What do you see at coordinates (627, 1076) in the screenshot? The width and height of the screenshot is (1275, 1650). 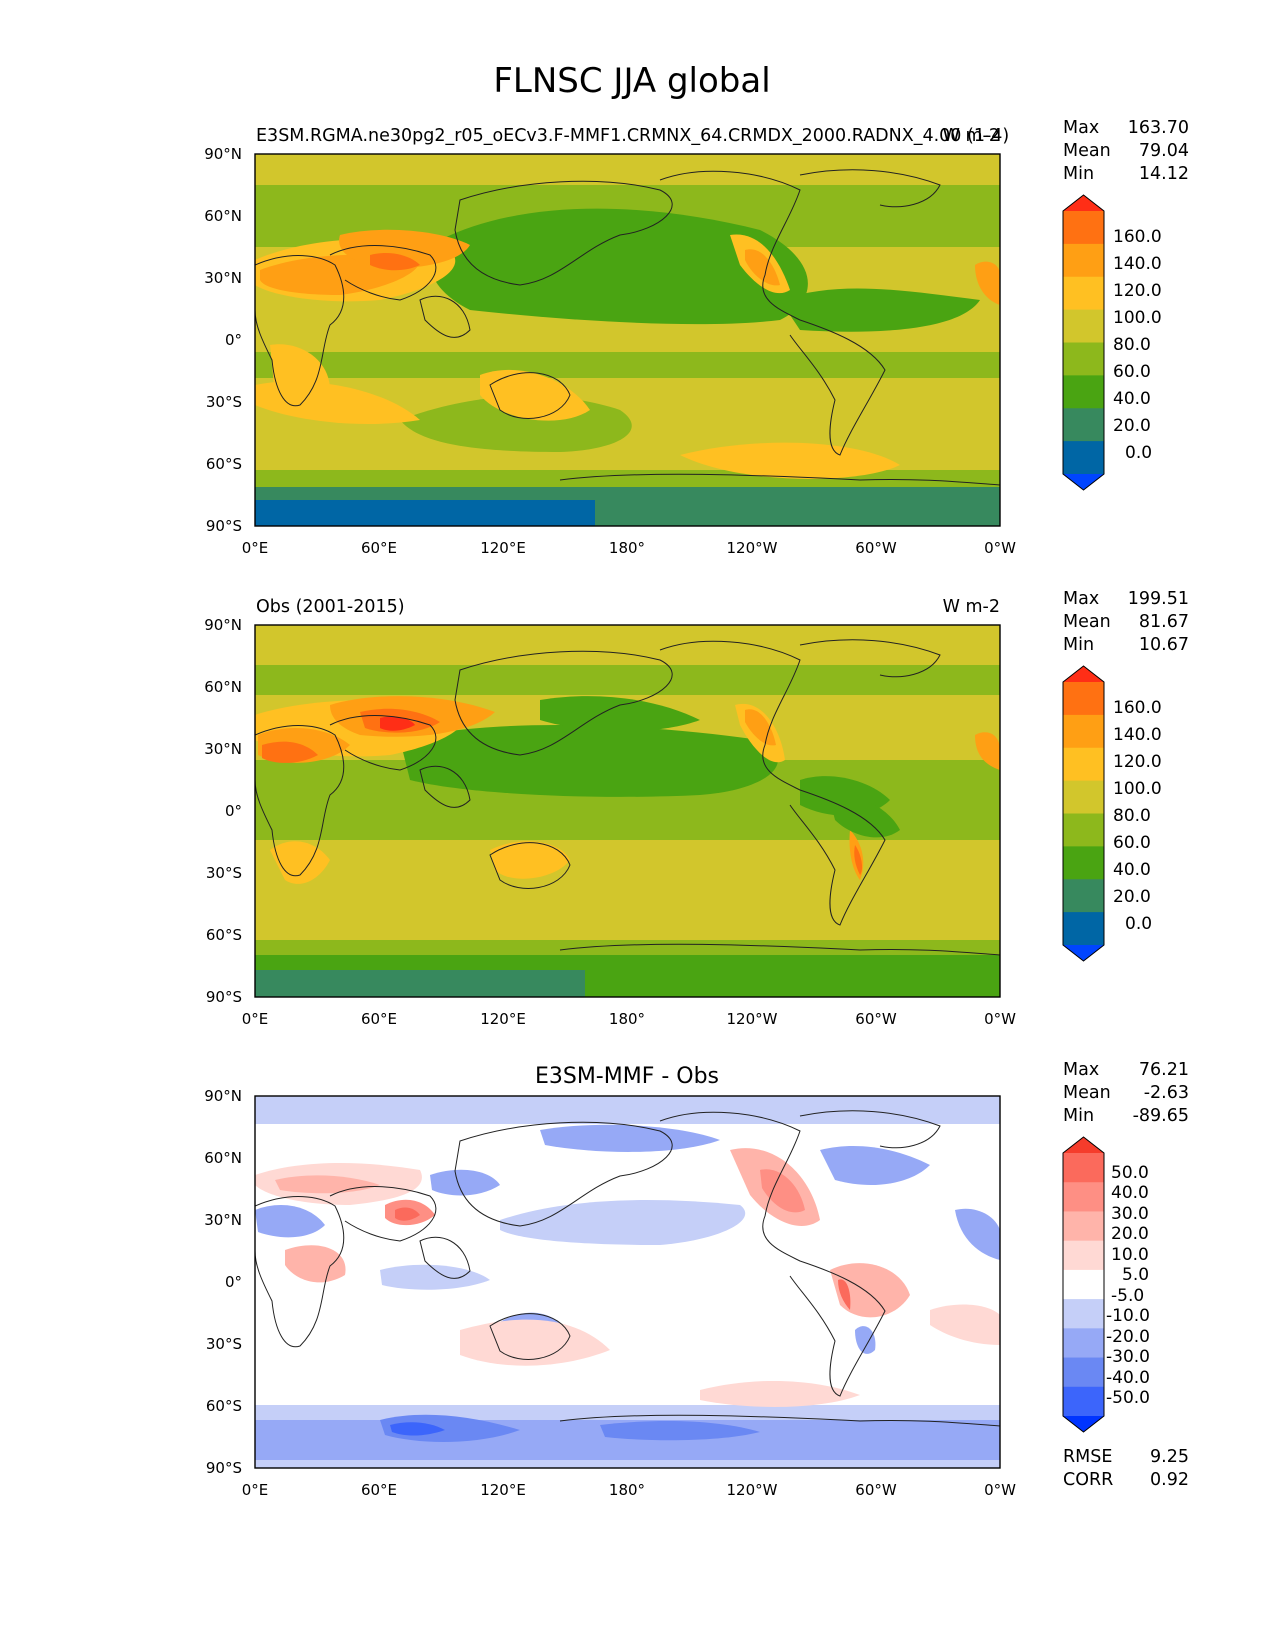 I see `panel-title: E3SM-MMF - Obs` at bounding box center [627, 1076].